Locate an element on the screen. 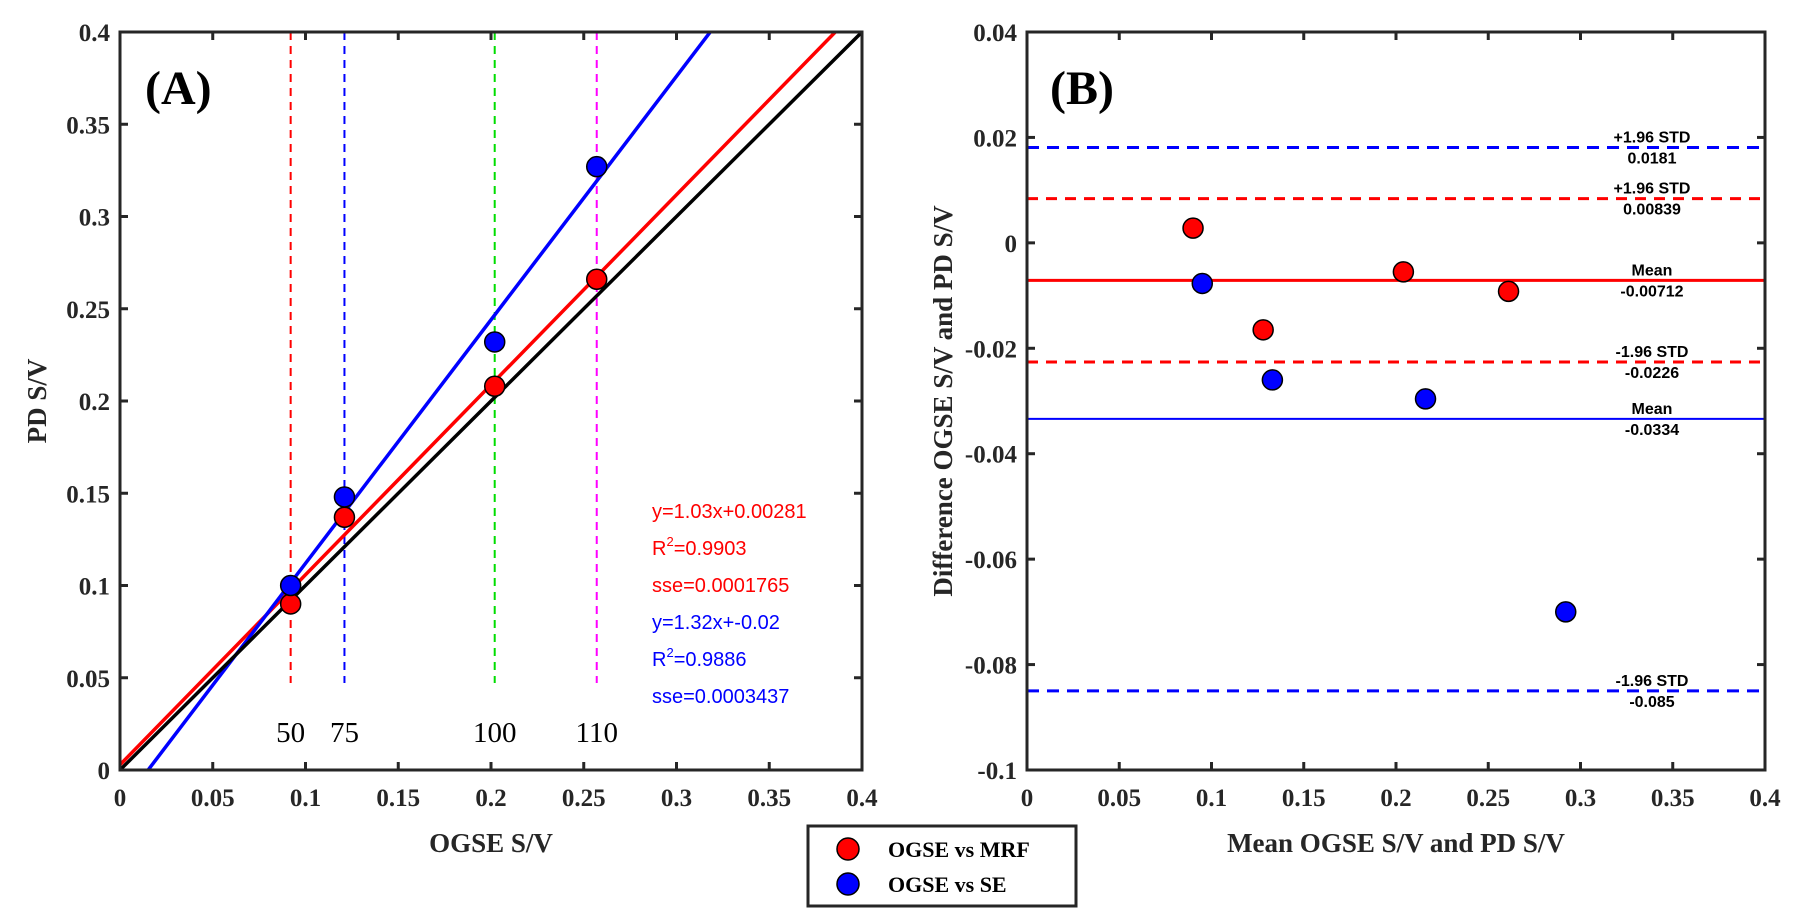  reference-line-value: -0.0226 is located at coordinates (1652, 373).